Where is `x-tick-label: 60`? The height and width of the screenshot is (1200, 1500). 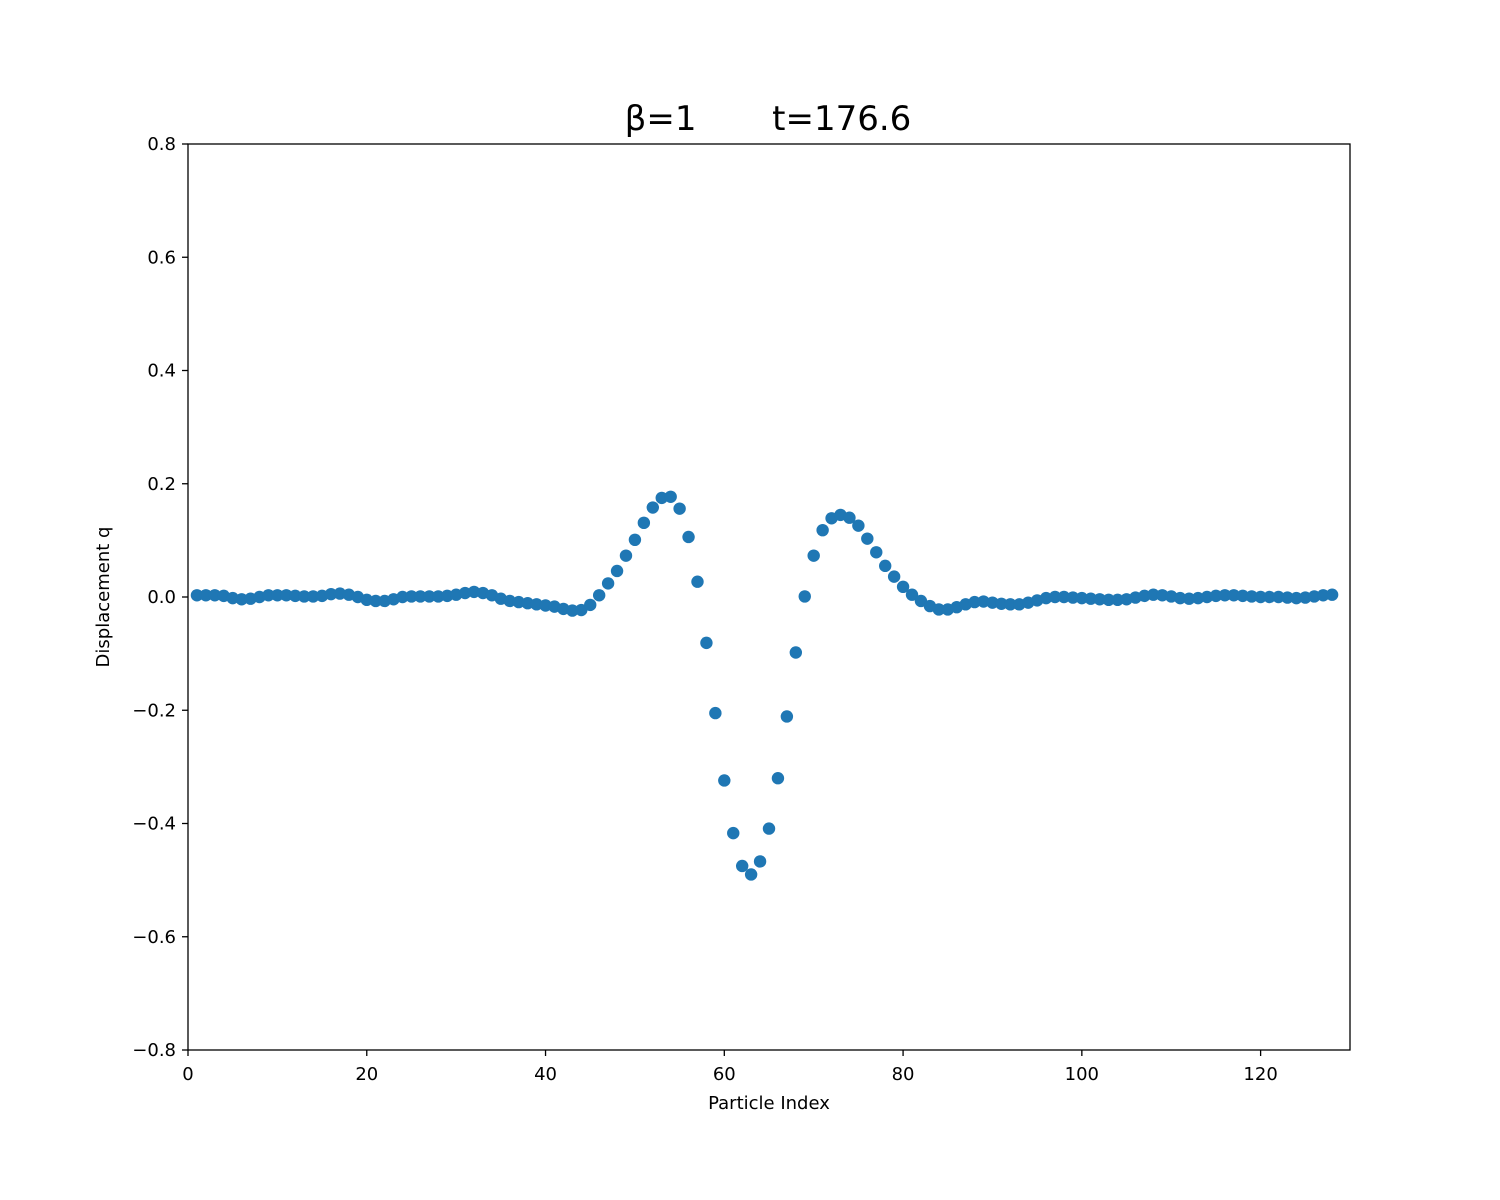
x-tick-label: 60 is located at coordinates (724, 1074).